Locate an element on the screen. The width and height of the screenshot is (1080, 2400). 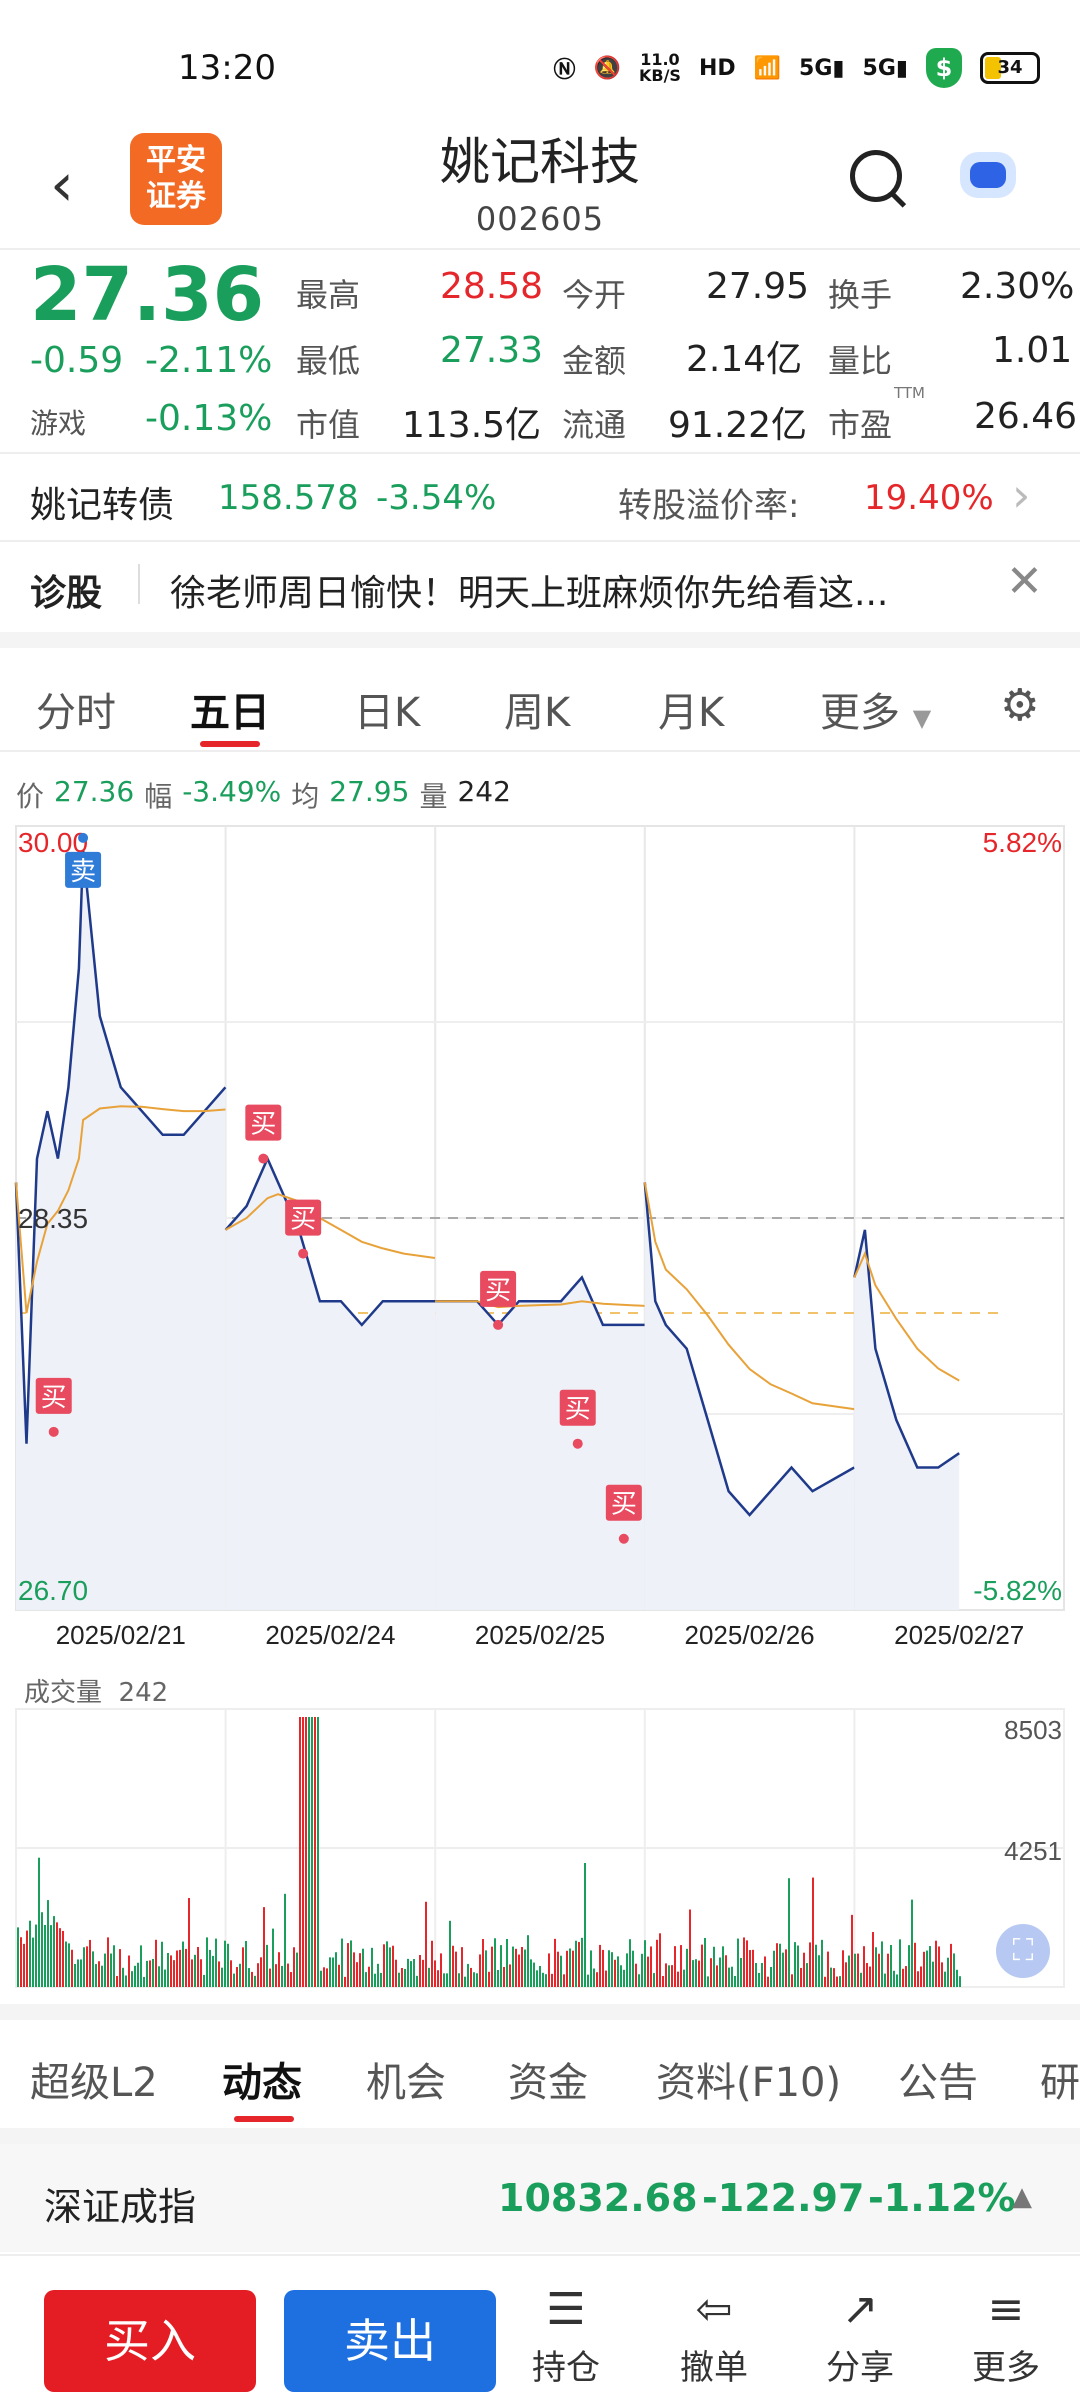
more-button: ≡ 更多 is located at coordinates (1006, 2334).